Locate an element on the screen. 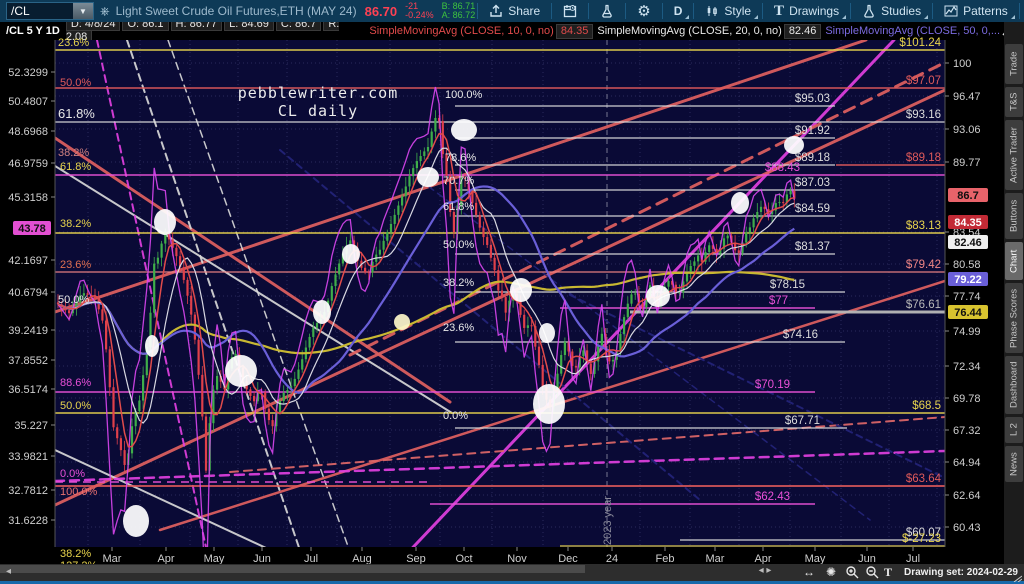 This screenshot has height=584, width=1024. calendar-events-button is located at coordinates (570, 11).